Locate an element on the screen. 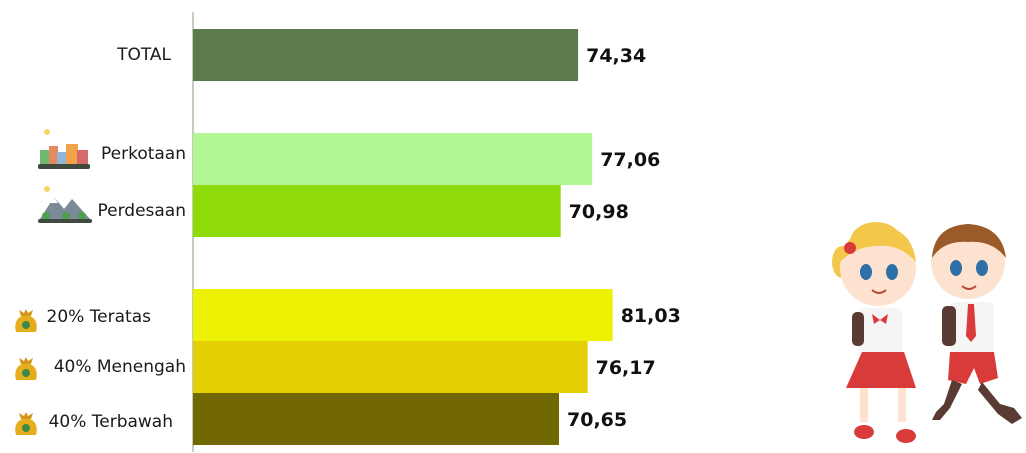 Image resolution: width=1026 pixels, height=453 pixels. category-label: Perkotaan is located at coordinates (143, 154).